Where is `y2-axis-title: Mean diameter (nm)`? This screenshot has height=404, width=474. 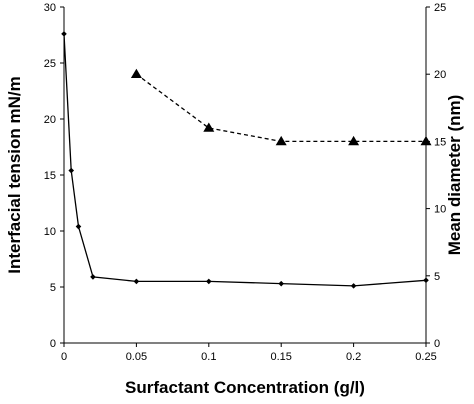
y2-axis-title: Mean diameter (nm) is located at coordinates (454, 175).